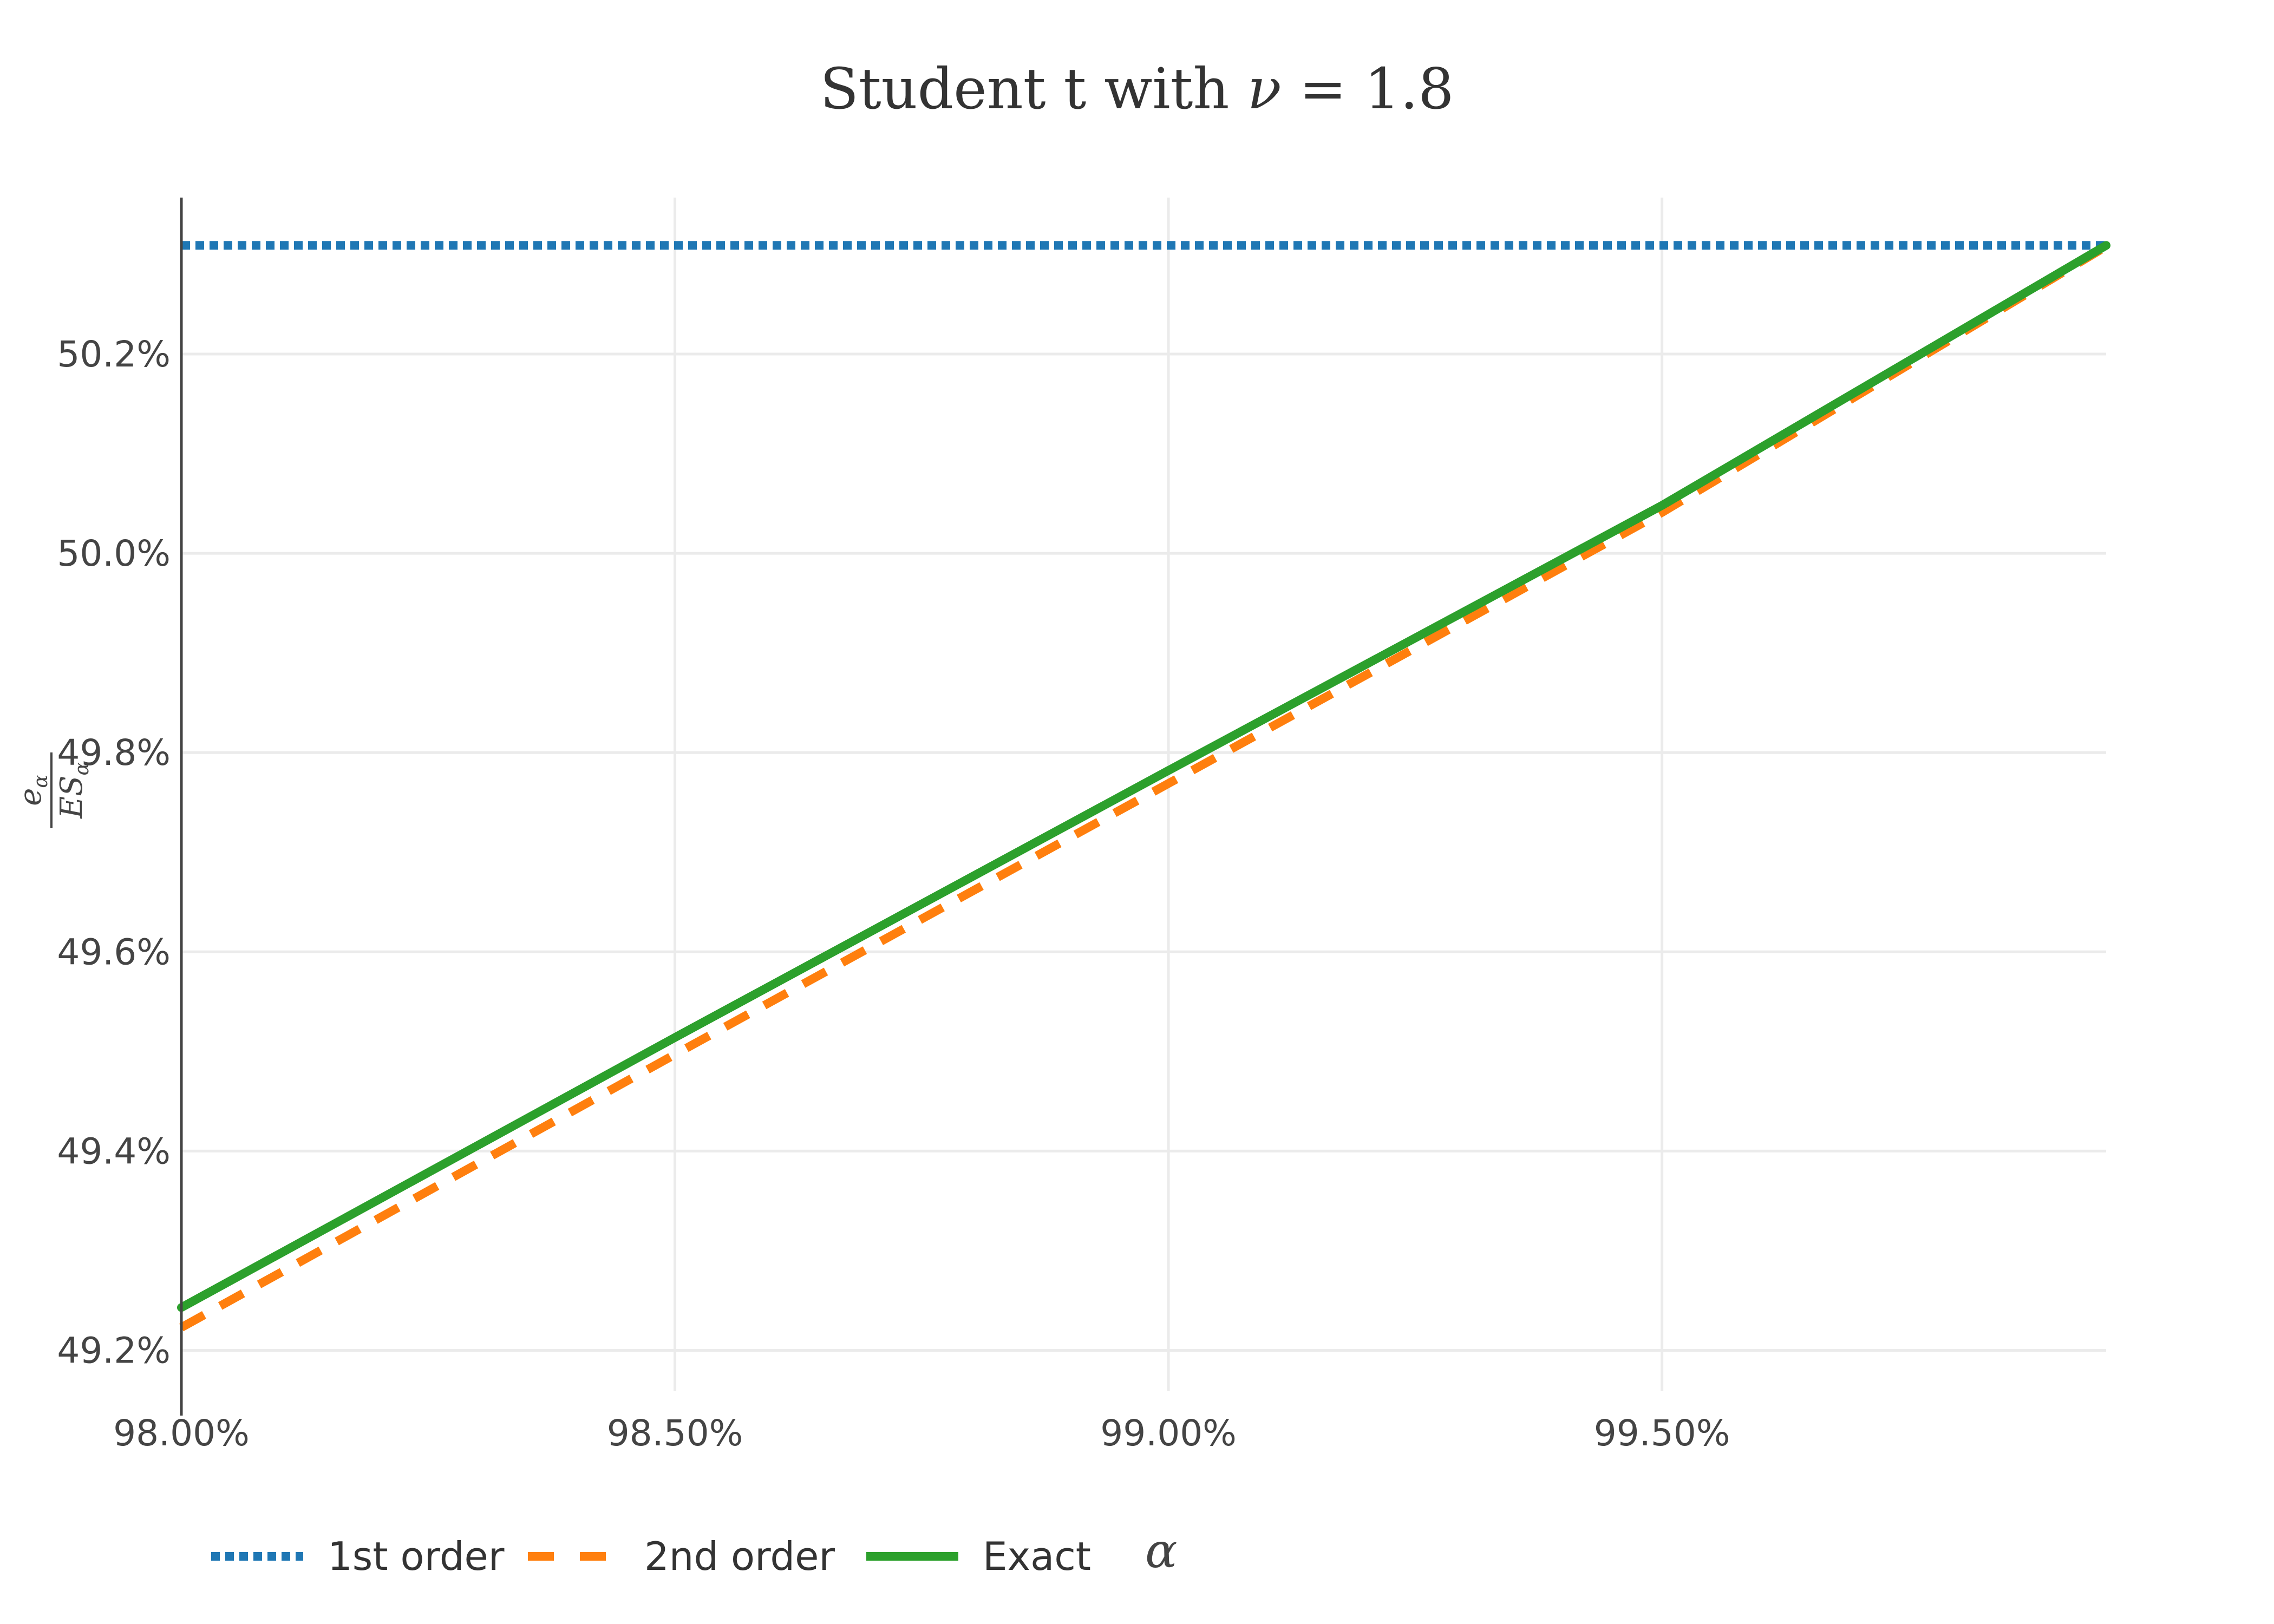  I want to click on chart-title-symbol: ν, so click(1265, 89).